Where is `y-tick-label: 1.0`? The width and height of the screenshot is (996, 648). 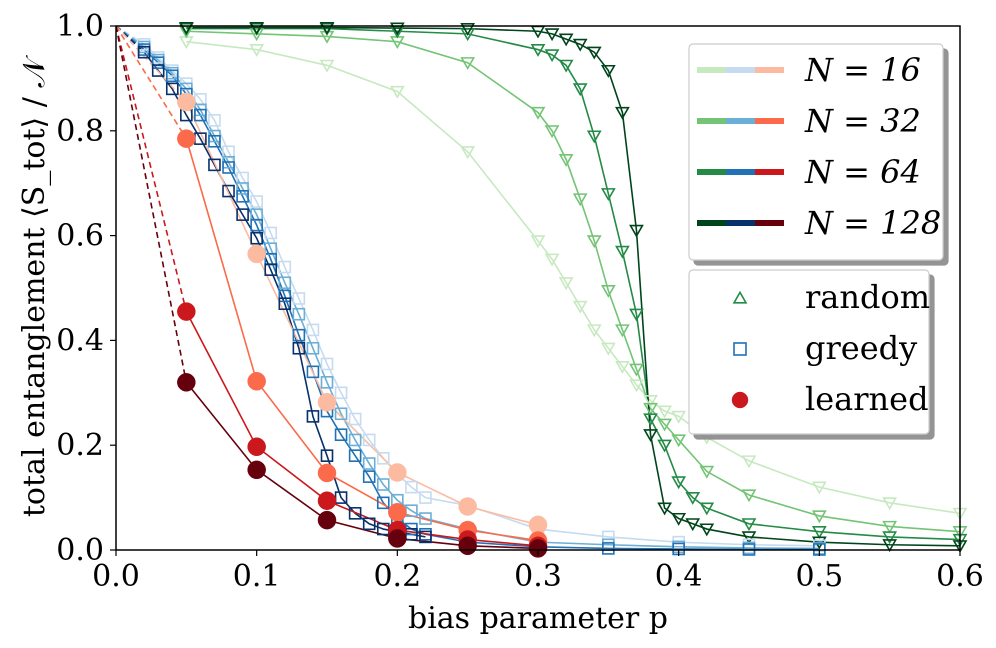 y-tick-label: 1.0 is located at coordinates (80, 26).